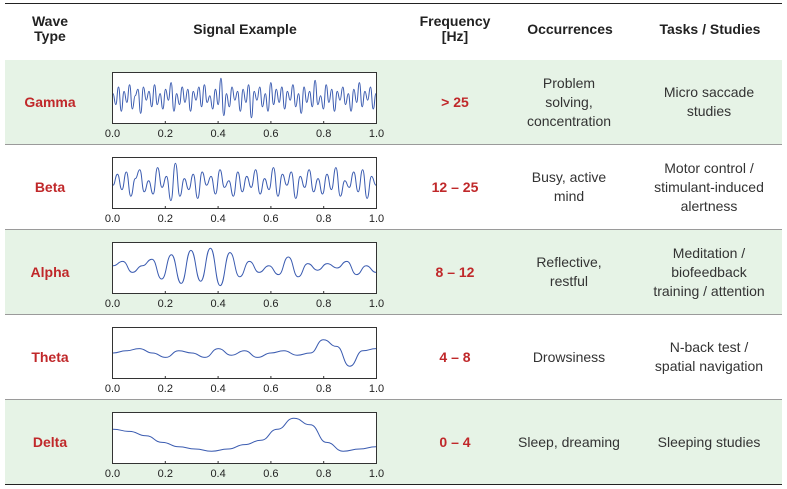 The image size is (787, 489). What do you see at coordinates (455, 28) in the screenshot?
I see `header-frequency: Frequency [Hz]` at bounding box center [455, 28].